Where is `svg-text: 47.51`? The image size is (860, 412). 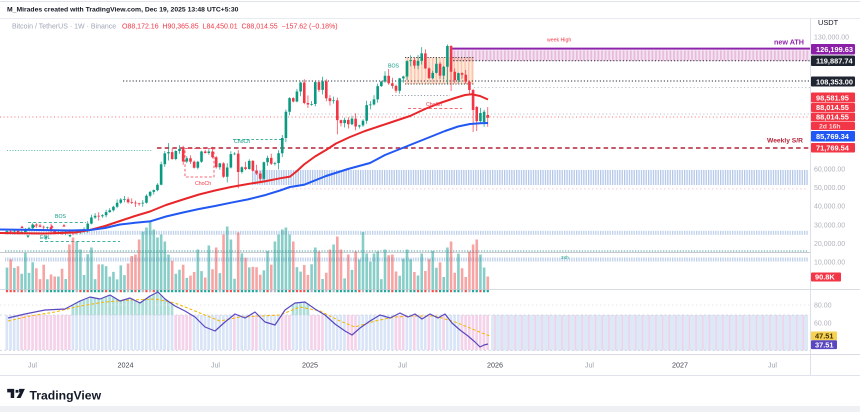
svg-text: 47.51 is located at coordinates (824, 336).